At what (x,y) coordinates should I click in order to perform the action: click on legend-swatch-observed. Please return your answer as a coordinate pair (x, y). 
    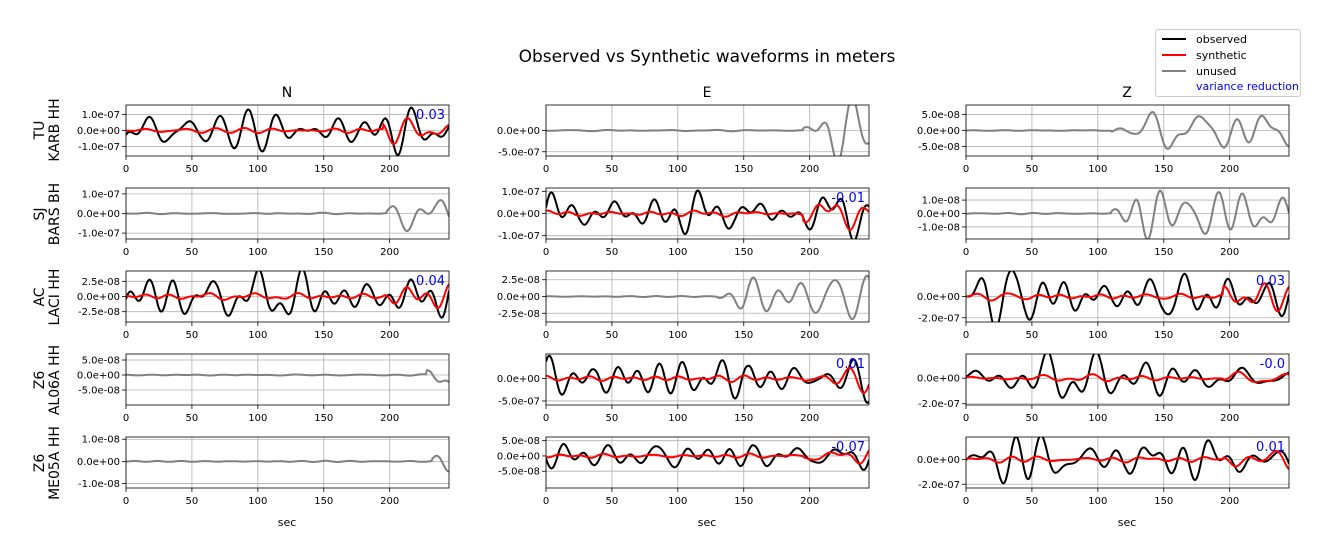
    Looking at the image, I should click on (1174, 39).